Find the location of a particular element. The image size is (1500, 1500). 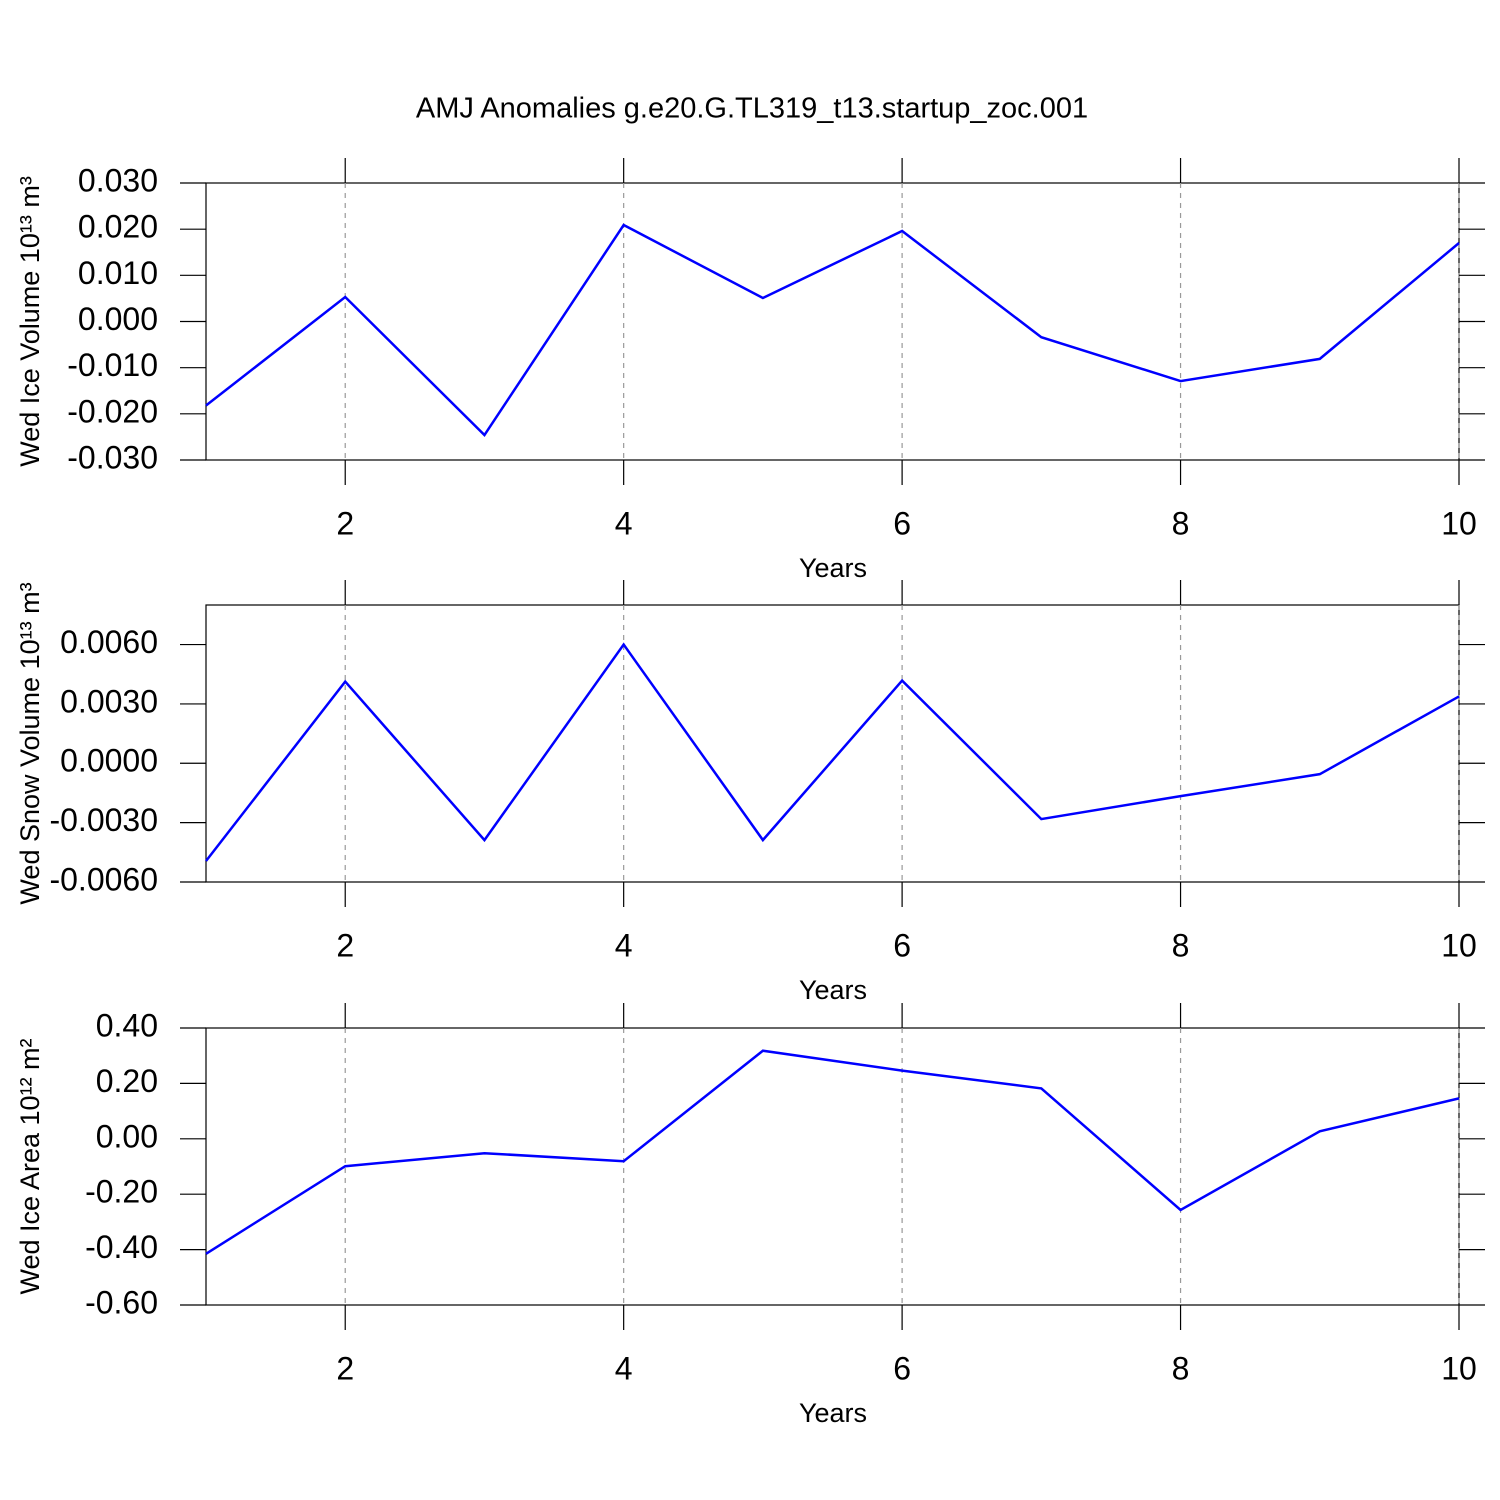

y-tick-label: 0.0030 is located at coordinates (109, 701).